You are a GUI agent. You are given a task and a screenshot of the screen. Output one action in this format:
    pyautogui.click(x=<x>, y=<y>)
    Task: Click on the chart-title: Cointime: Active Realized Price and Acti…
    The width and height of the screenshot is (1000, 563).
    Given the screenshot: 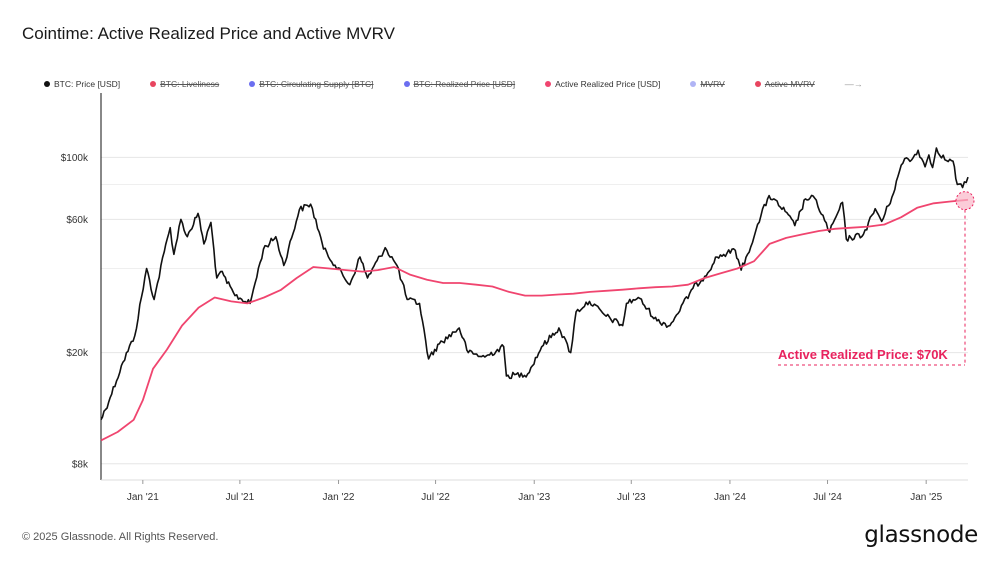 What is the action you would take?
    pyautogui.click(x=208, y=33)
    